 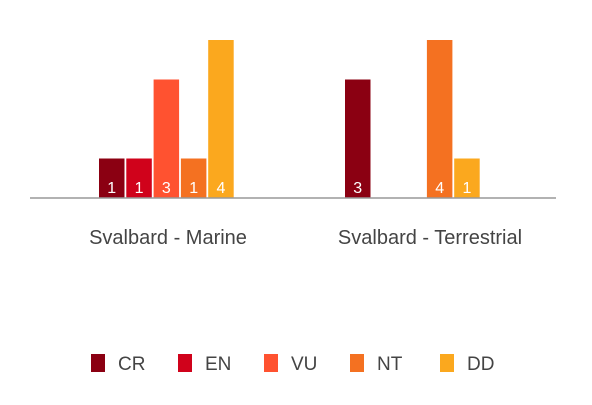 I want to click on legend-swatch-cr, so click(x=98, y=363).